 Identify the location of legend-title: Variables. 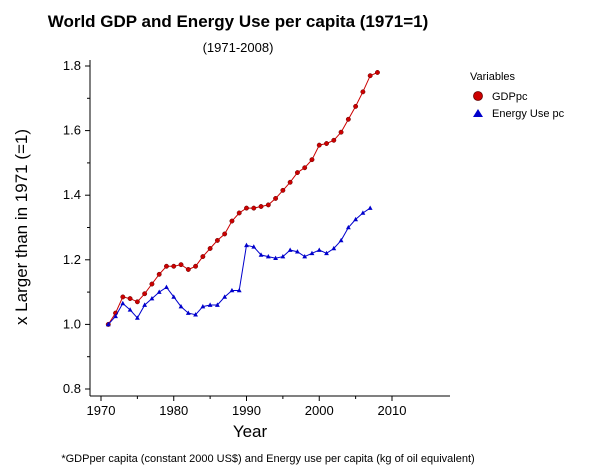
(493, 77).